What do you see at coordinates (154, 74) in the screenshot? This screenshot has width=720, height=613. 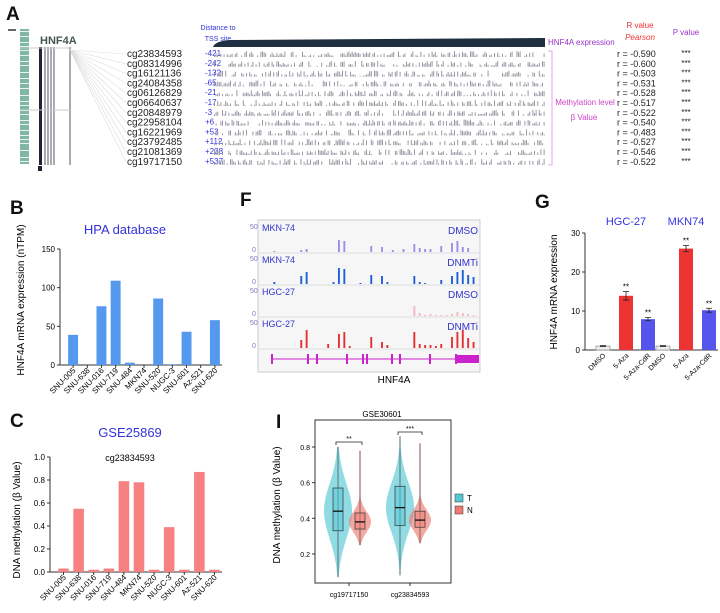 I see `probe-id: cg16121136` at bounding box center [154, 74].